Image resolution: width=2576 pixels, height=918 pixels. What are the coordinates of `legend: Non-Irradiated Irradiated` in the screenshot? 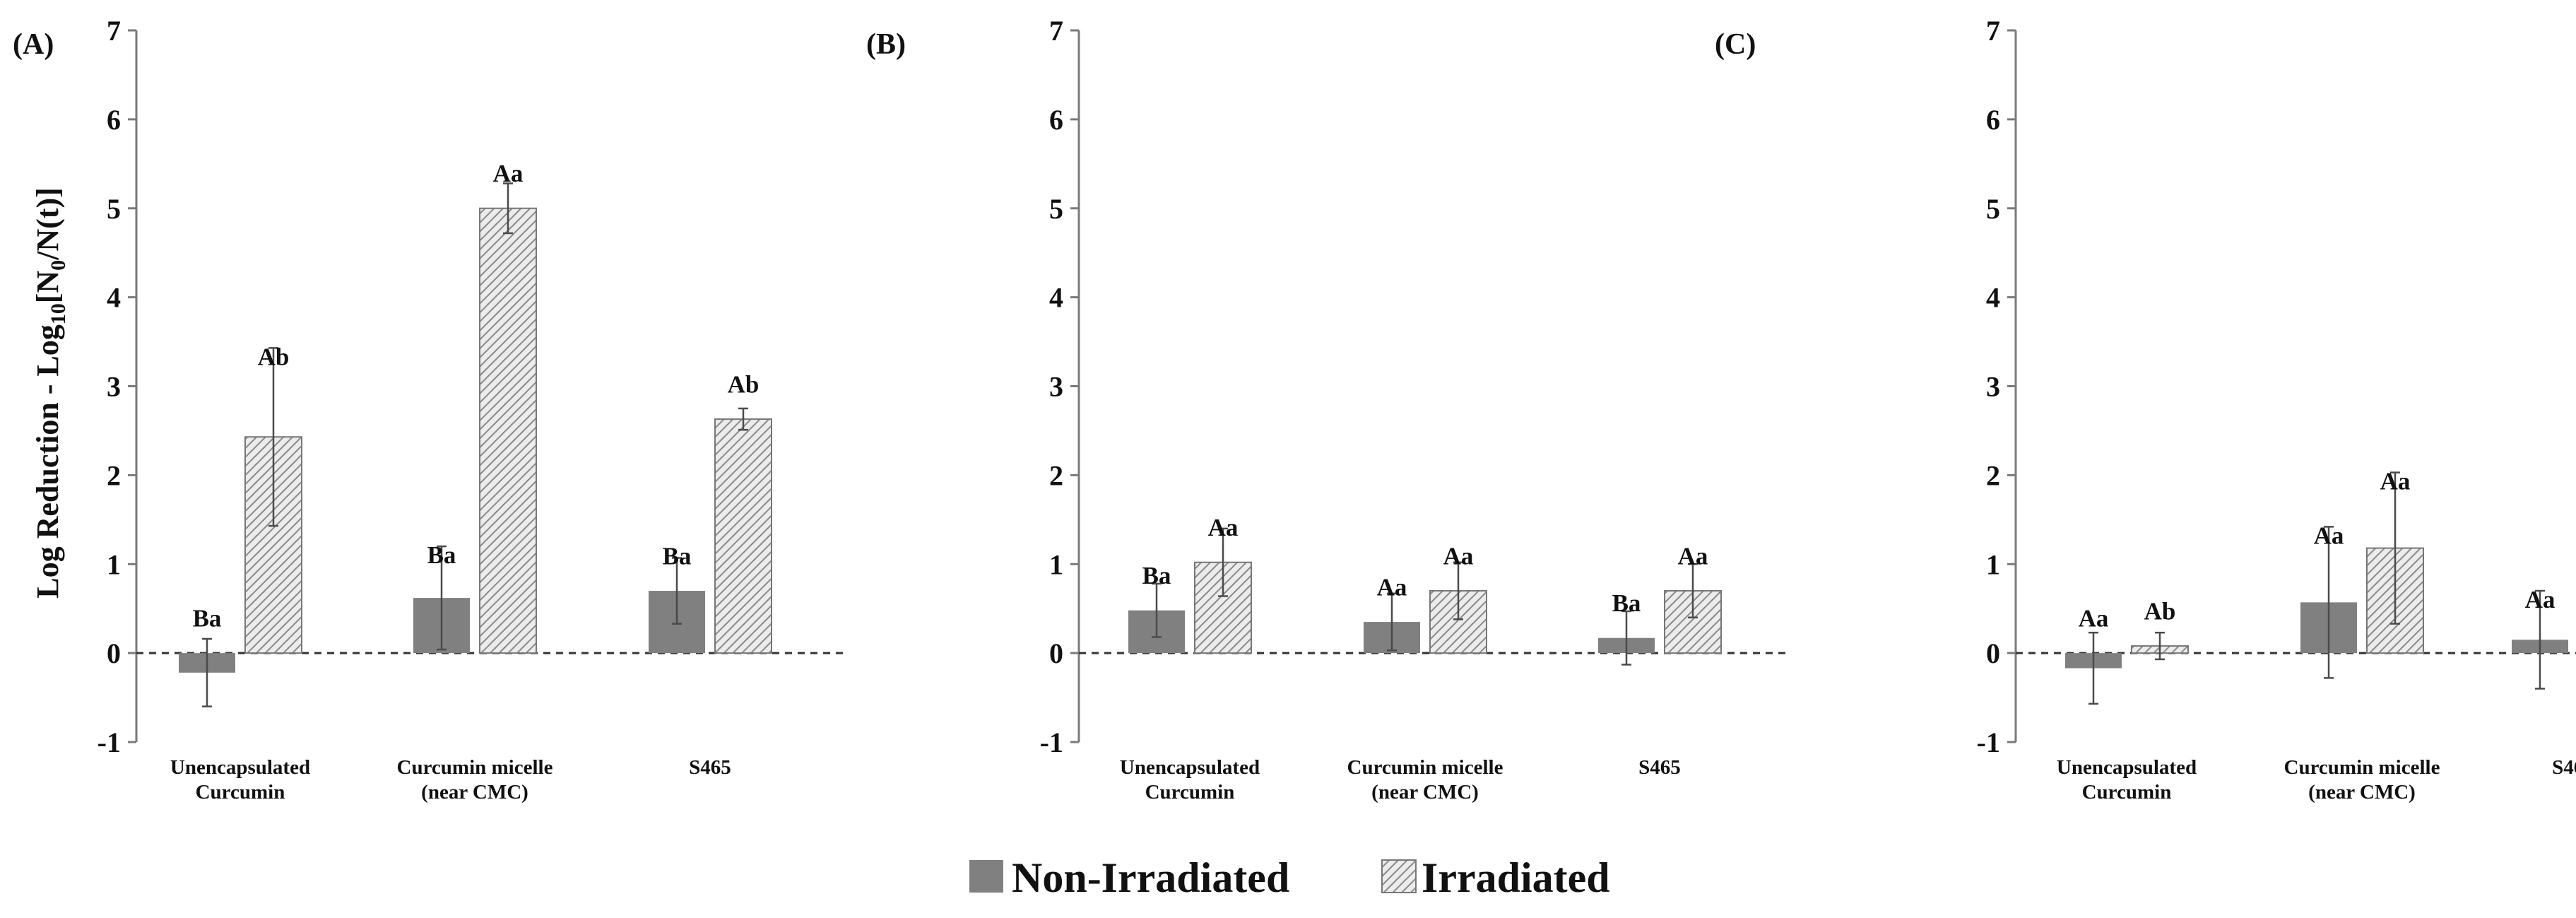 It's located at (1289, 878).